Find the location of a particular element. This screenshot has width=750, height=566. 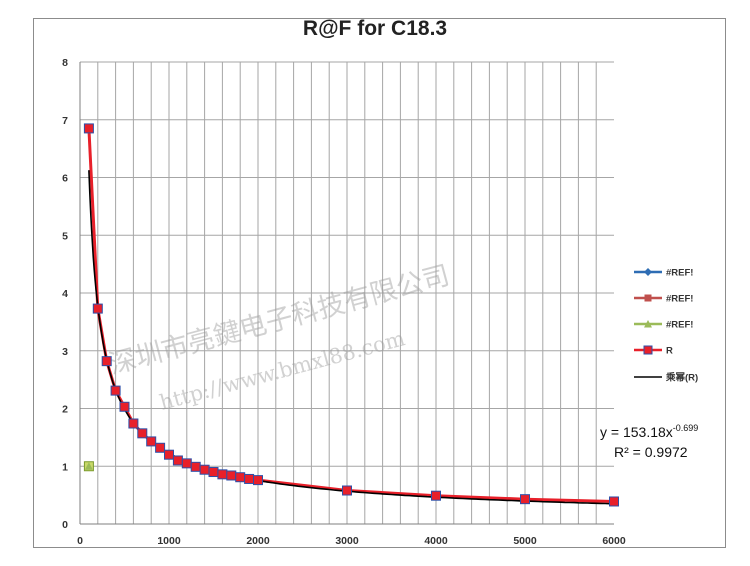

x-tick-label: 0 is located at coordinates (80, 541).